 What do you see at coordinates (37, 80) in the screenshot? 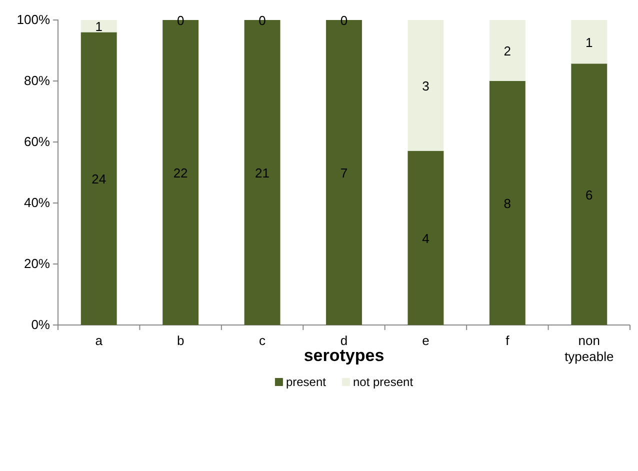
I see `y-tick-label: 80%` at bounding box center [37, 80].